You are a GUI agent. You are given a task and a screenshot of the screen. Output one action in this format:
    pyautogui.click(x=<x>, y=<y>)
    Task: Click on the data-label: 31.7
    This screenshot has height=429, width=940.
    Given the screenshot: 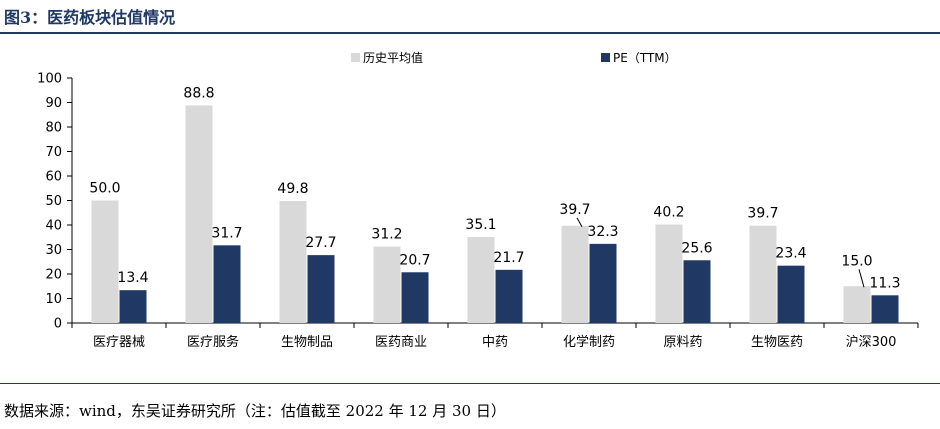 What is the action you would take?
    pyautogui.click(x=226, y=233)
    